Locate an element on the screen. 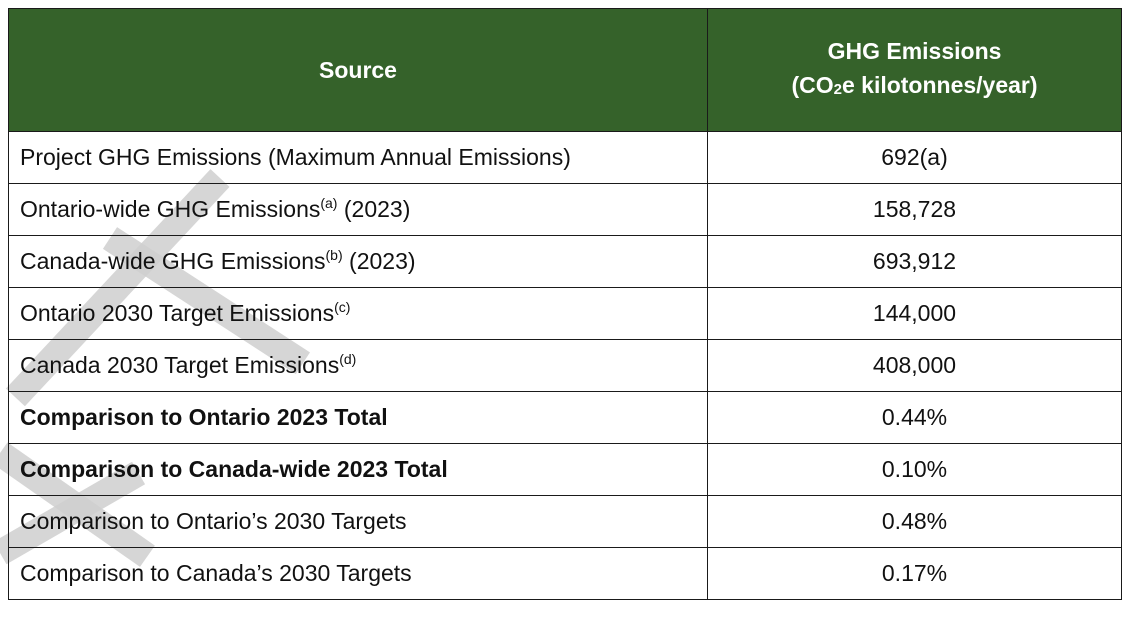 The image size is (1130, 620). emissions-value: 144,000 is located at coordinates (914, 313).